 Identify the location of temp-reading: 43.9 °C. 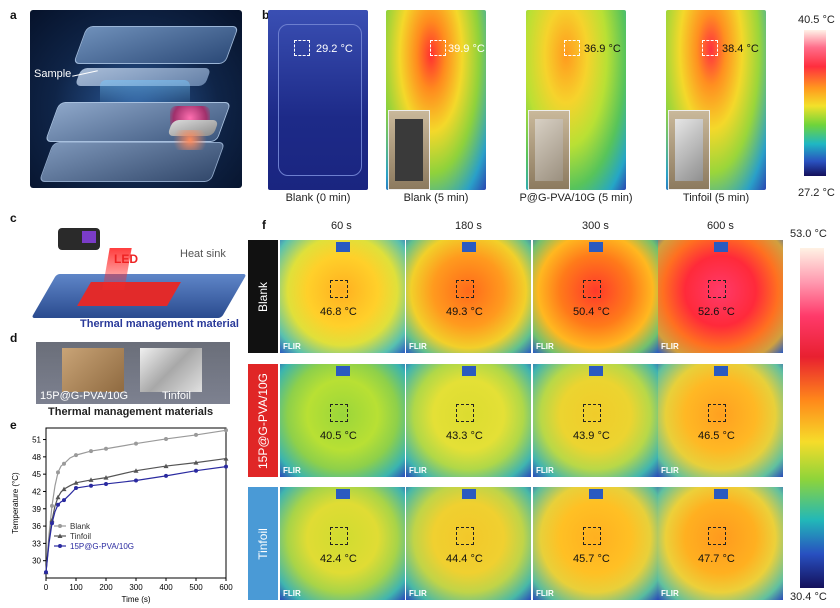
(591, 436).